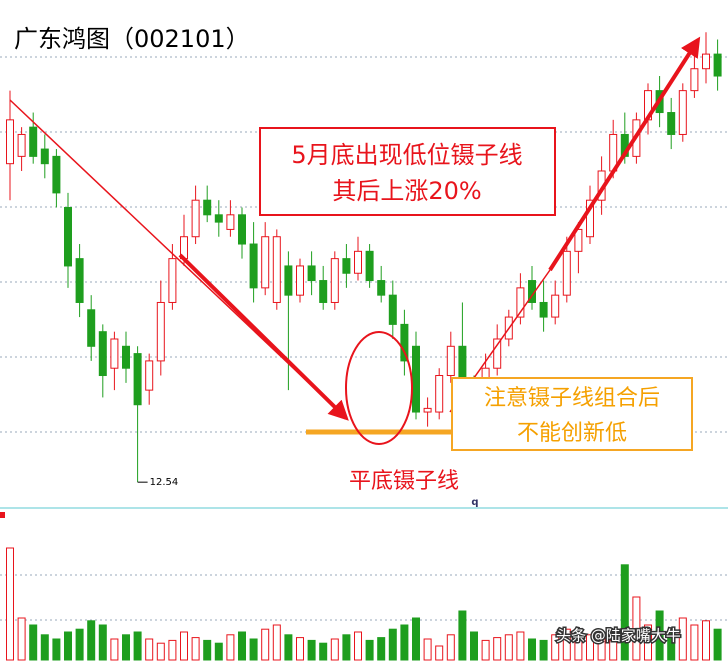 This screenshot has width=728, height=664. Describe the element at coordinates (379, 388) in the screenshot. I see `highlight-ellipse` at that location.